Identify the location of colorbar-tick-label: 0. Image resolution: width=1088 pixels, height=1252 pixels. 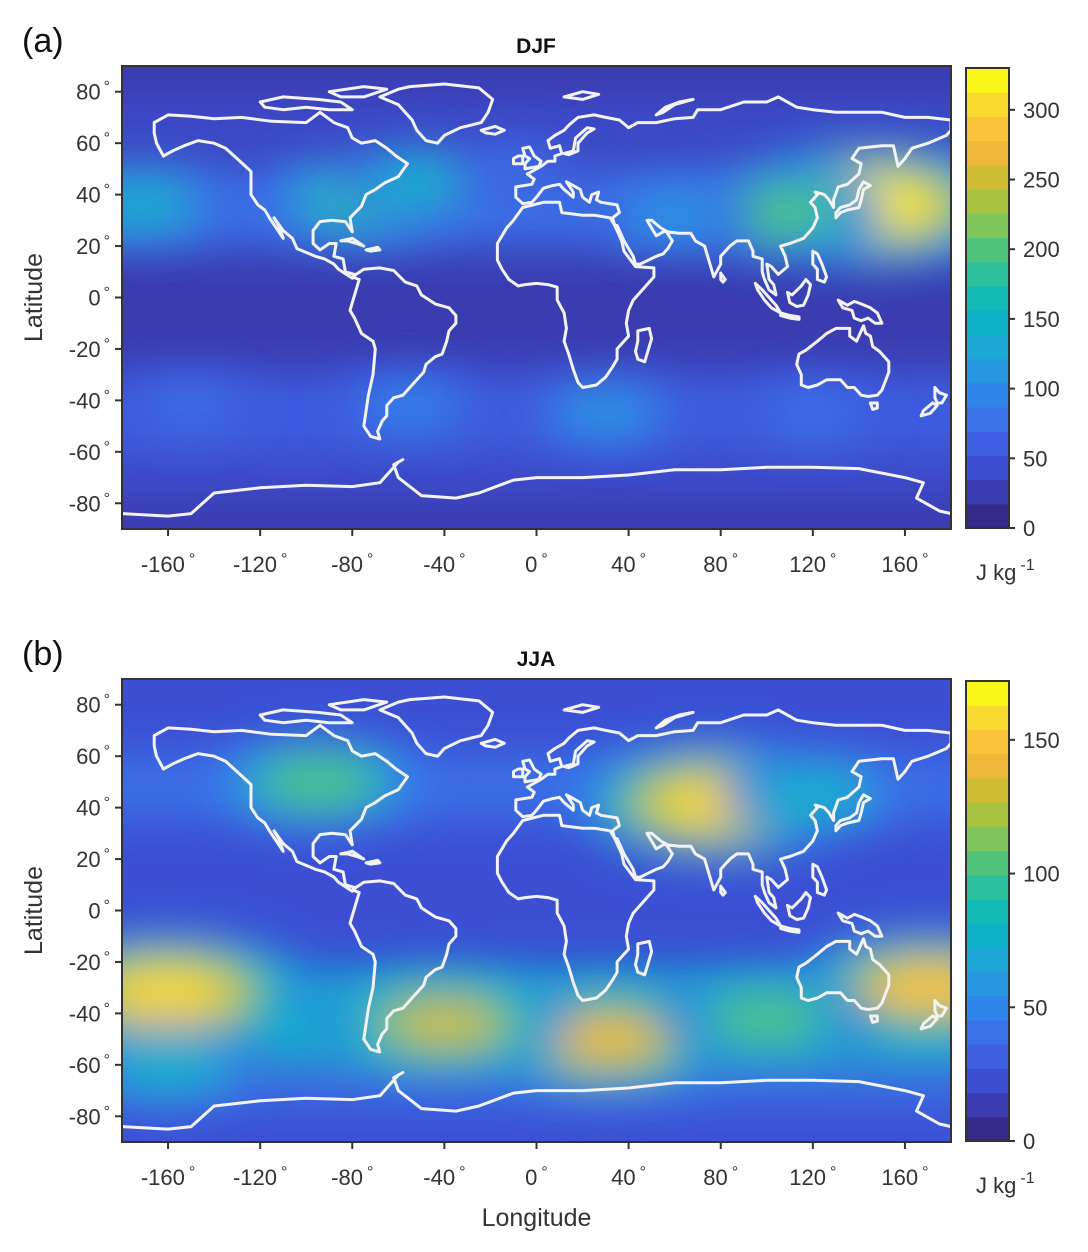
(1029, 1141).